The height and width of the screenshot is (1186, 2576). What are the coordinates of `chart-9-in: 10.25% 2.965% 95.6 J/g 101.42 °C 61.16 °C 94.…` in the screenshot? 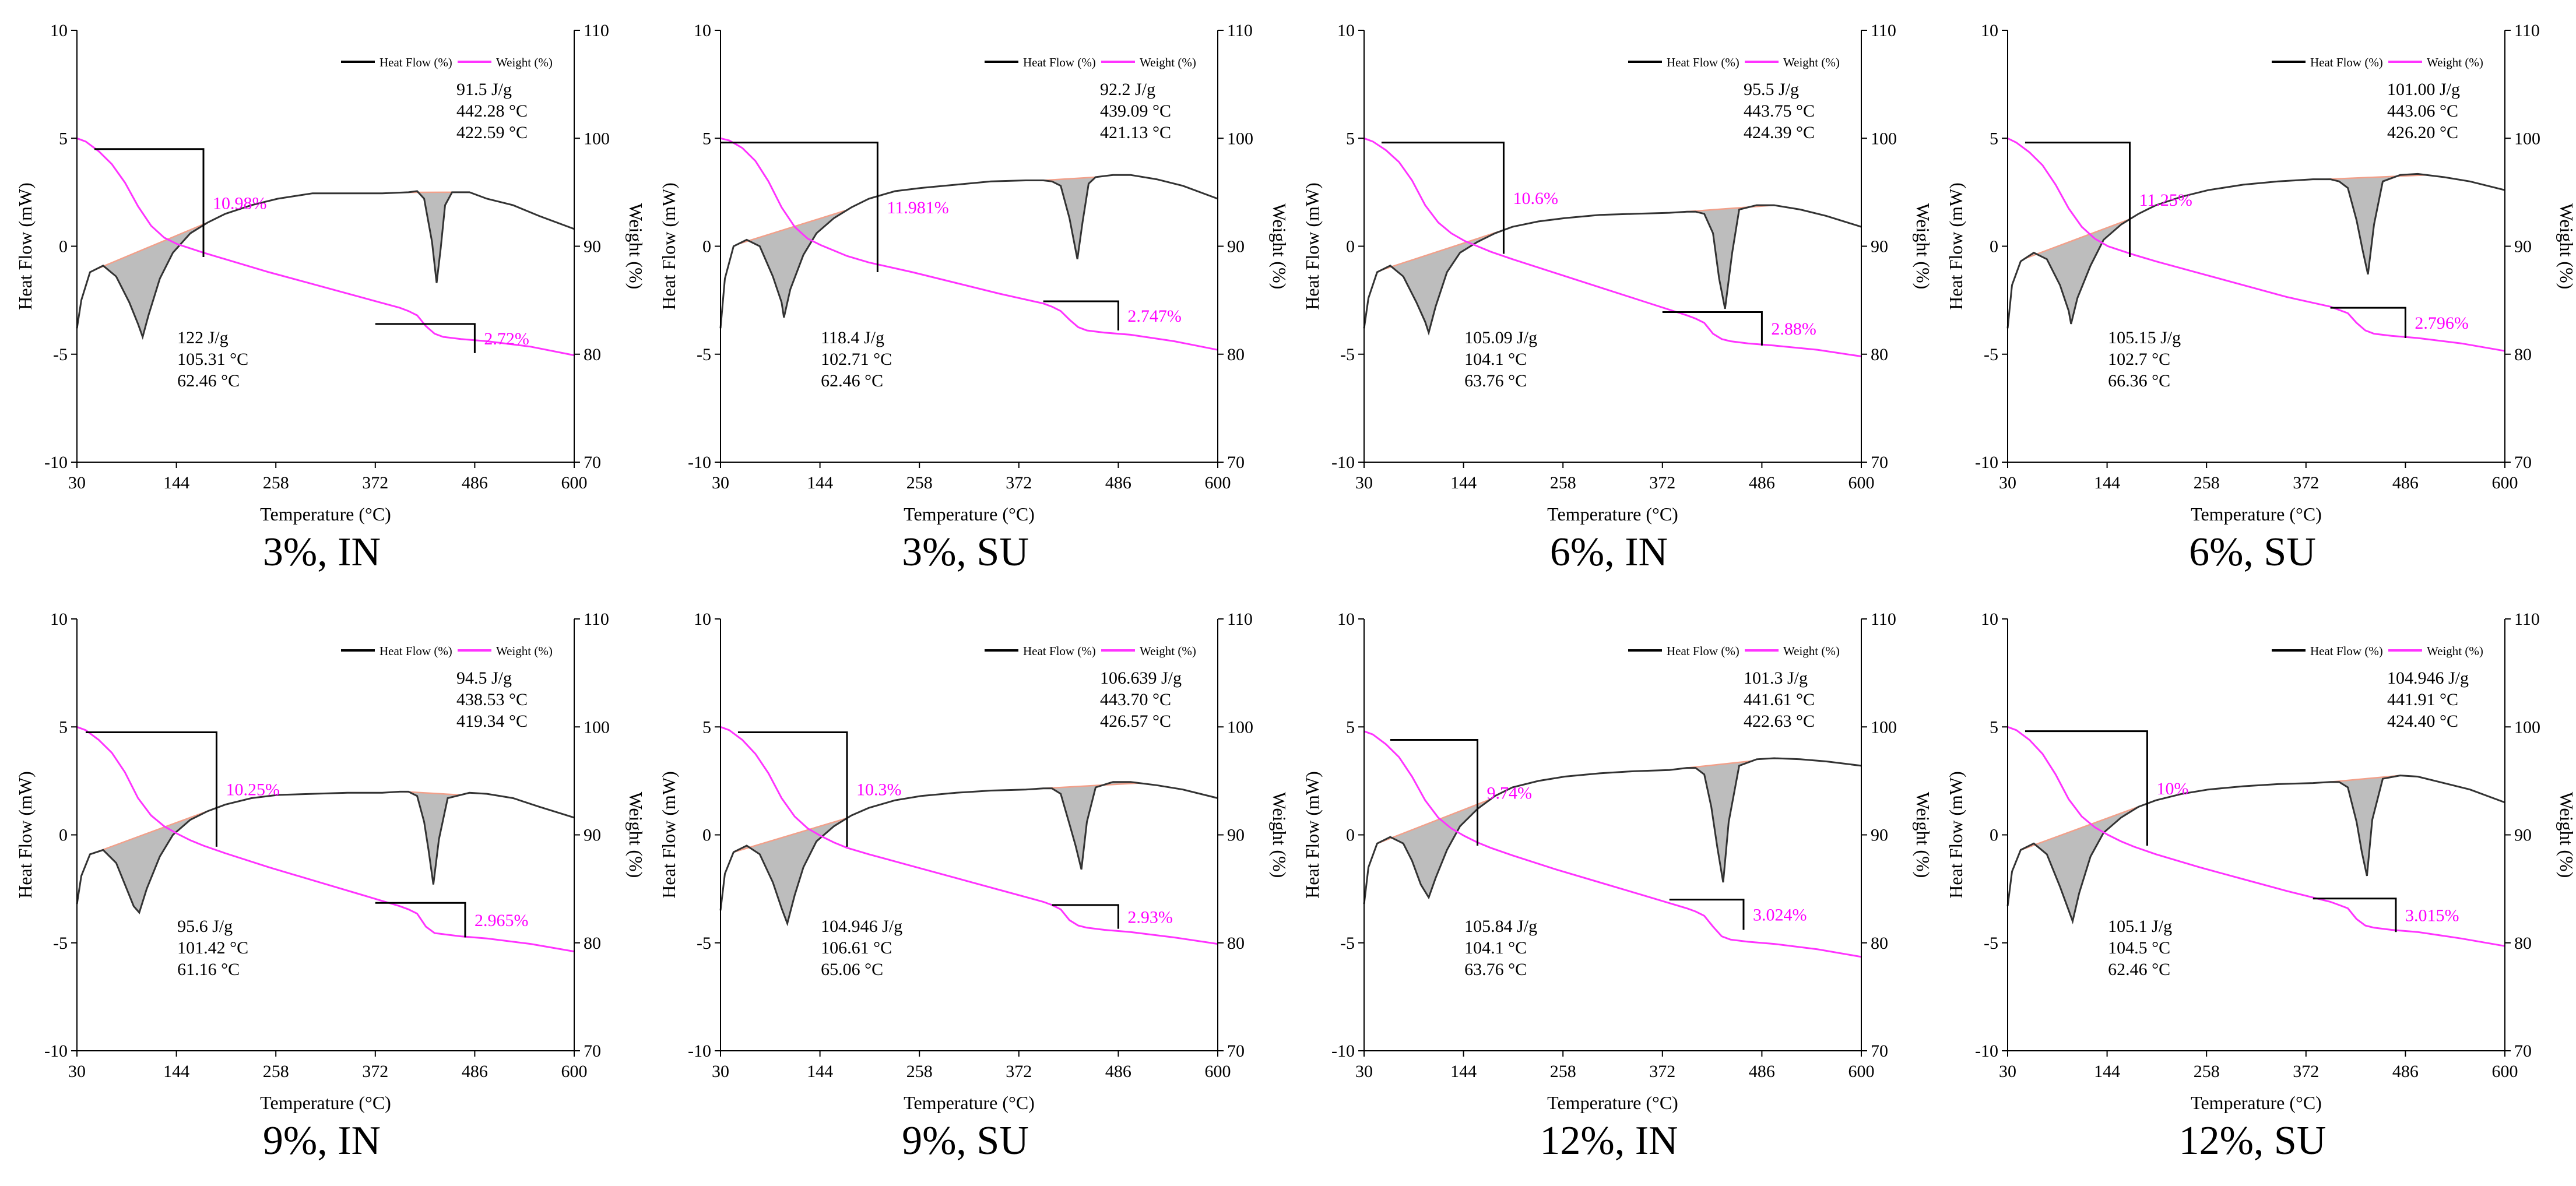 It's located at (330, 861).